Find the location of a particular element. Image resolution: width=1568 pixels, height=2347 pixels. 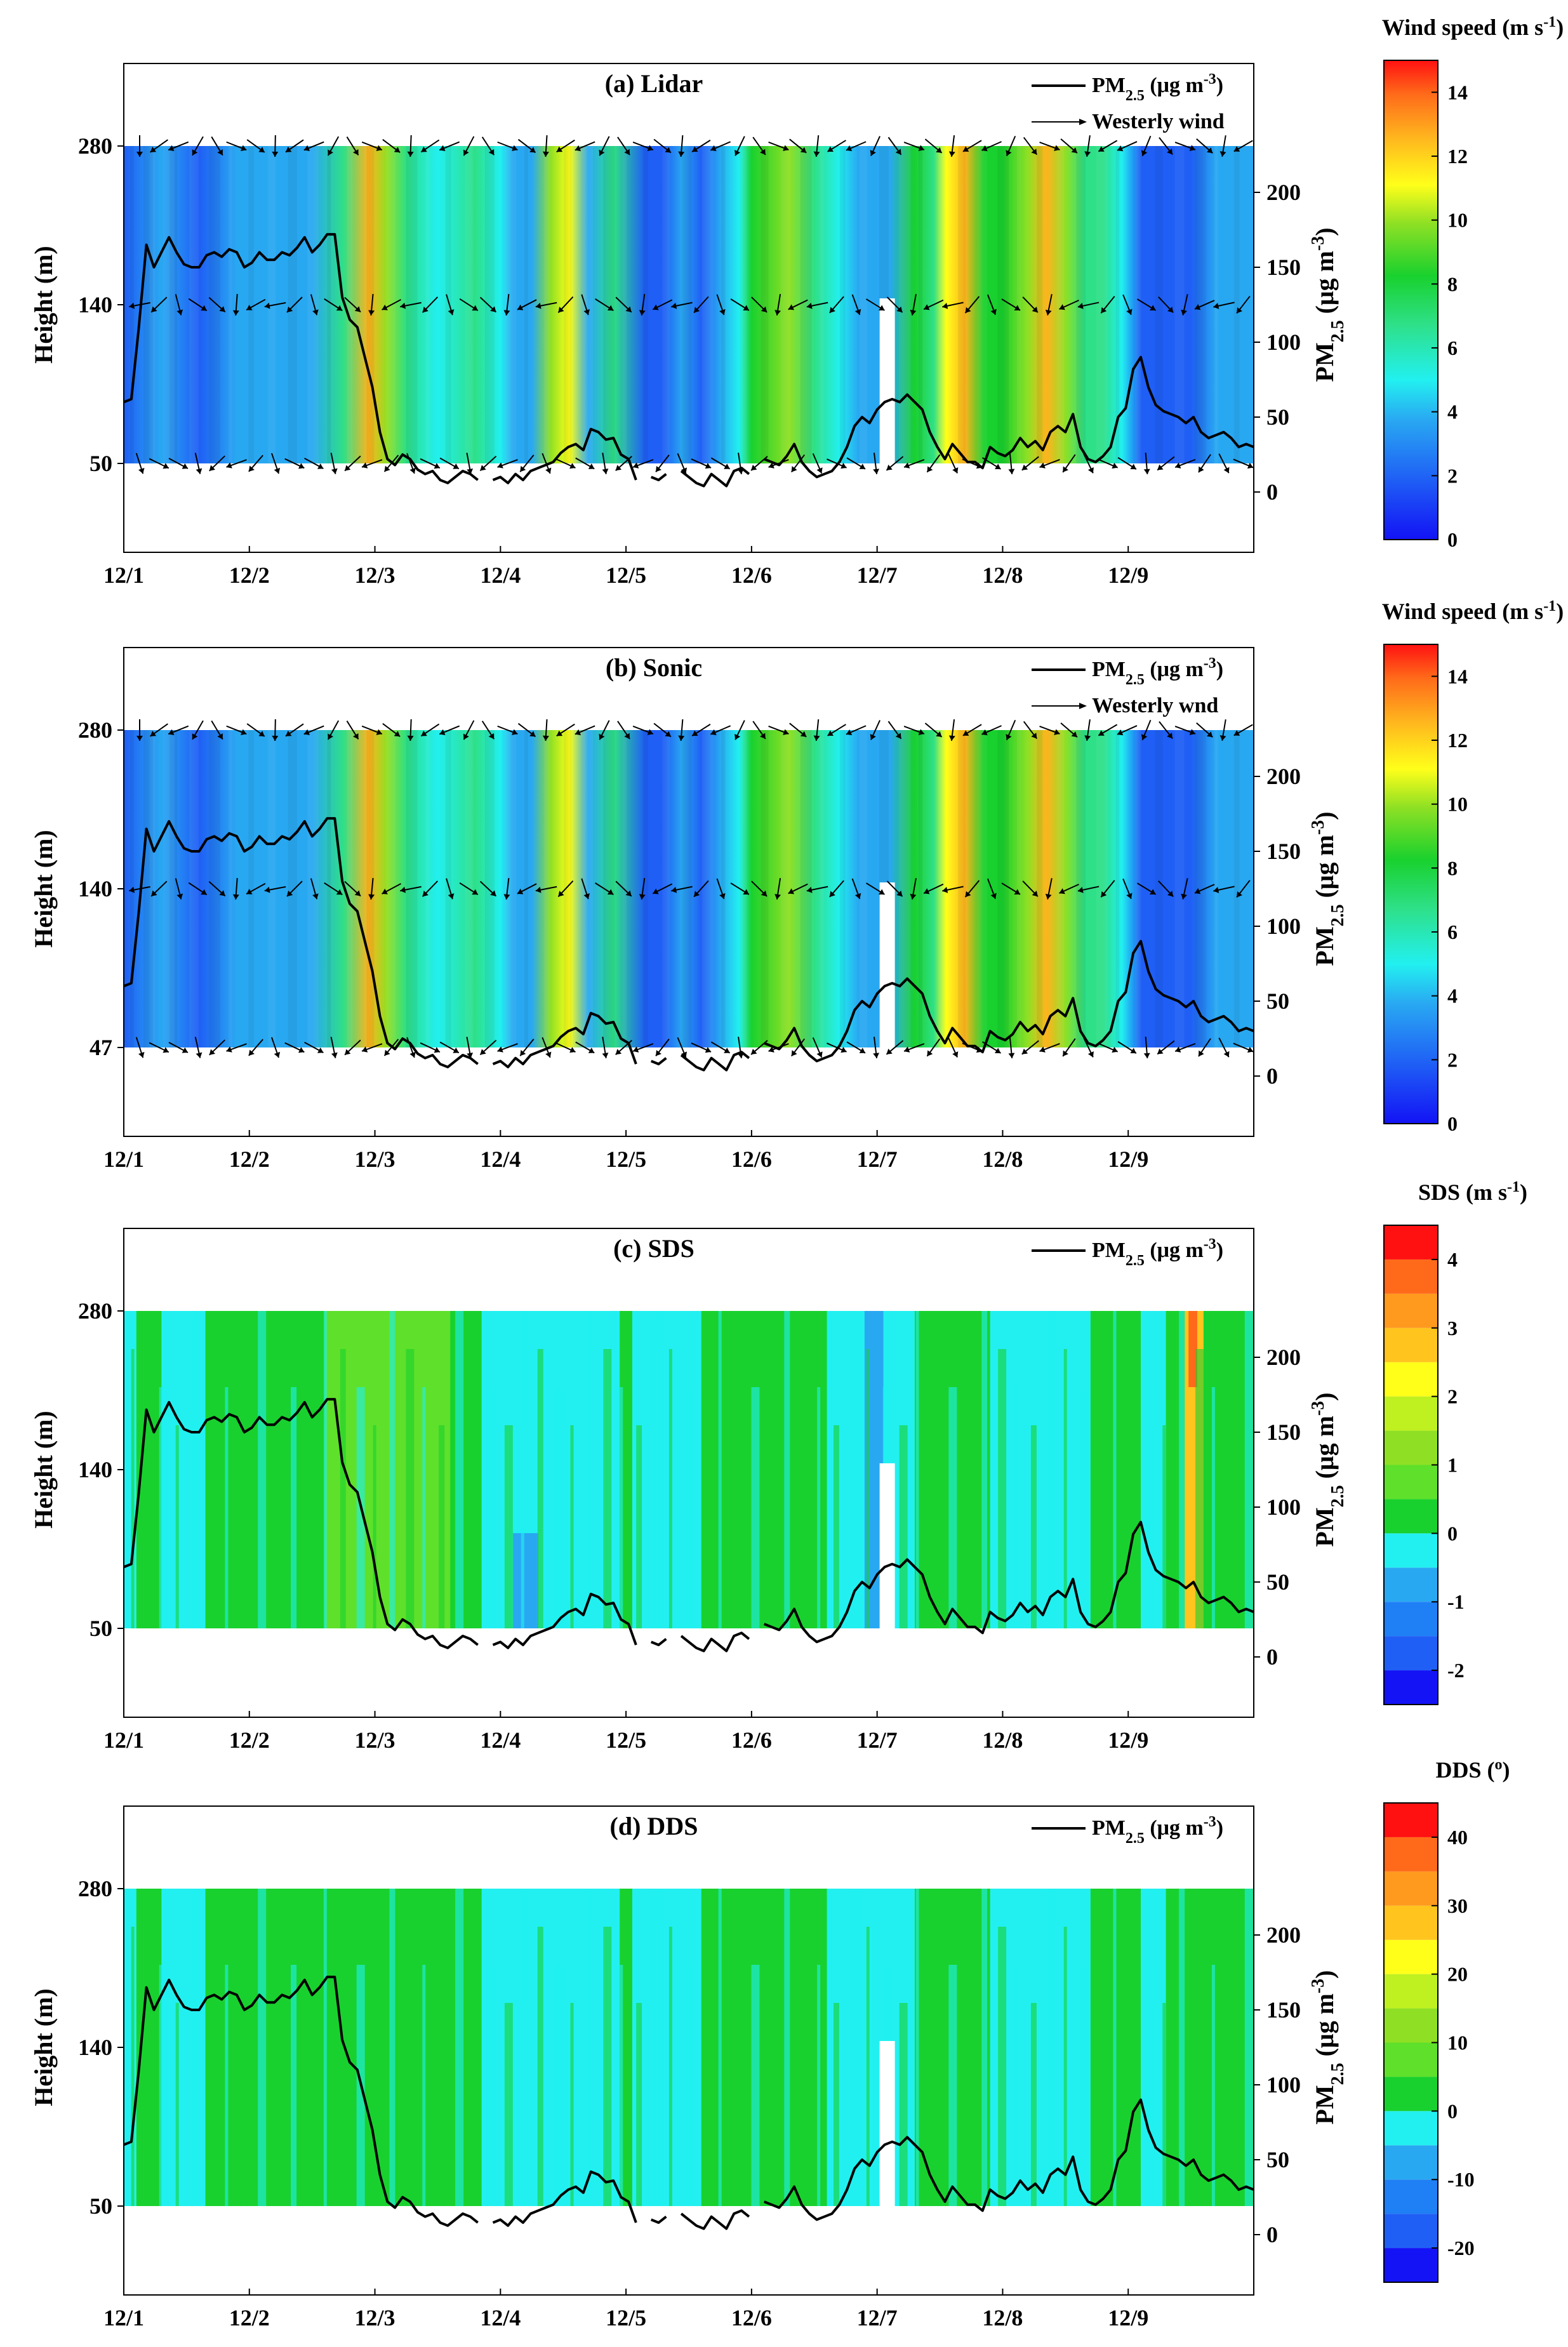

y-axis-title: Height (m) is located at coordinates (43, 305).